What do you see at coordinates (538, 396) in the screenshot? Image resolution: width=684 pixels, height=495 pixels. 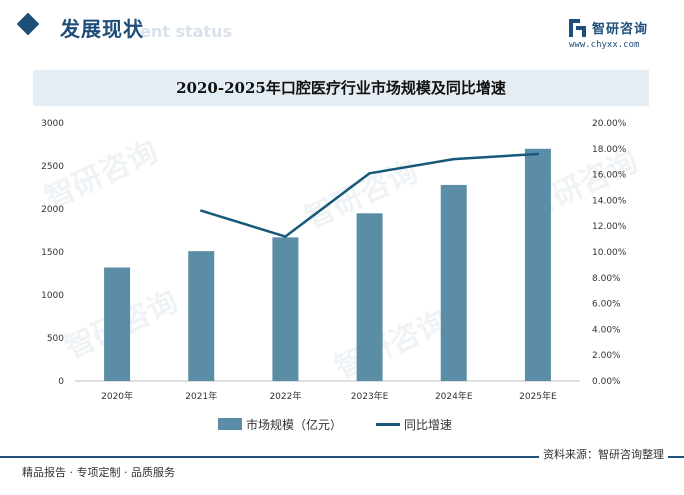 I see `x-tick-label: 2025年E` at bounding box center [538, 396].